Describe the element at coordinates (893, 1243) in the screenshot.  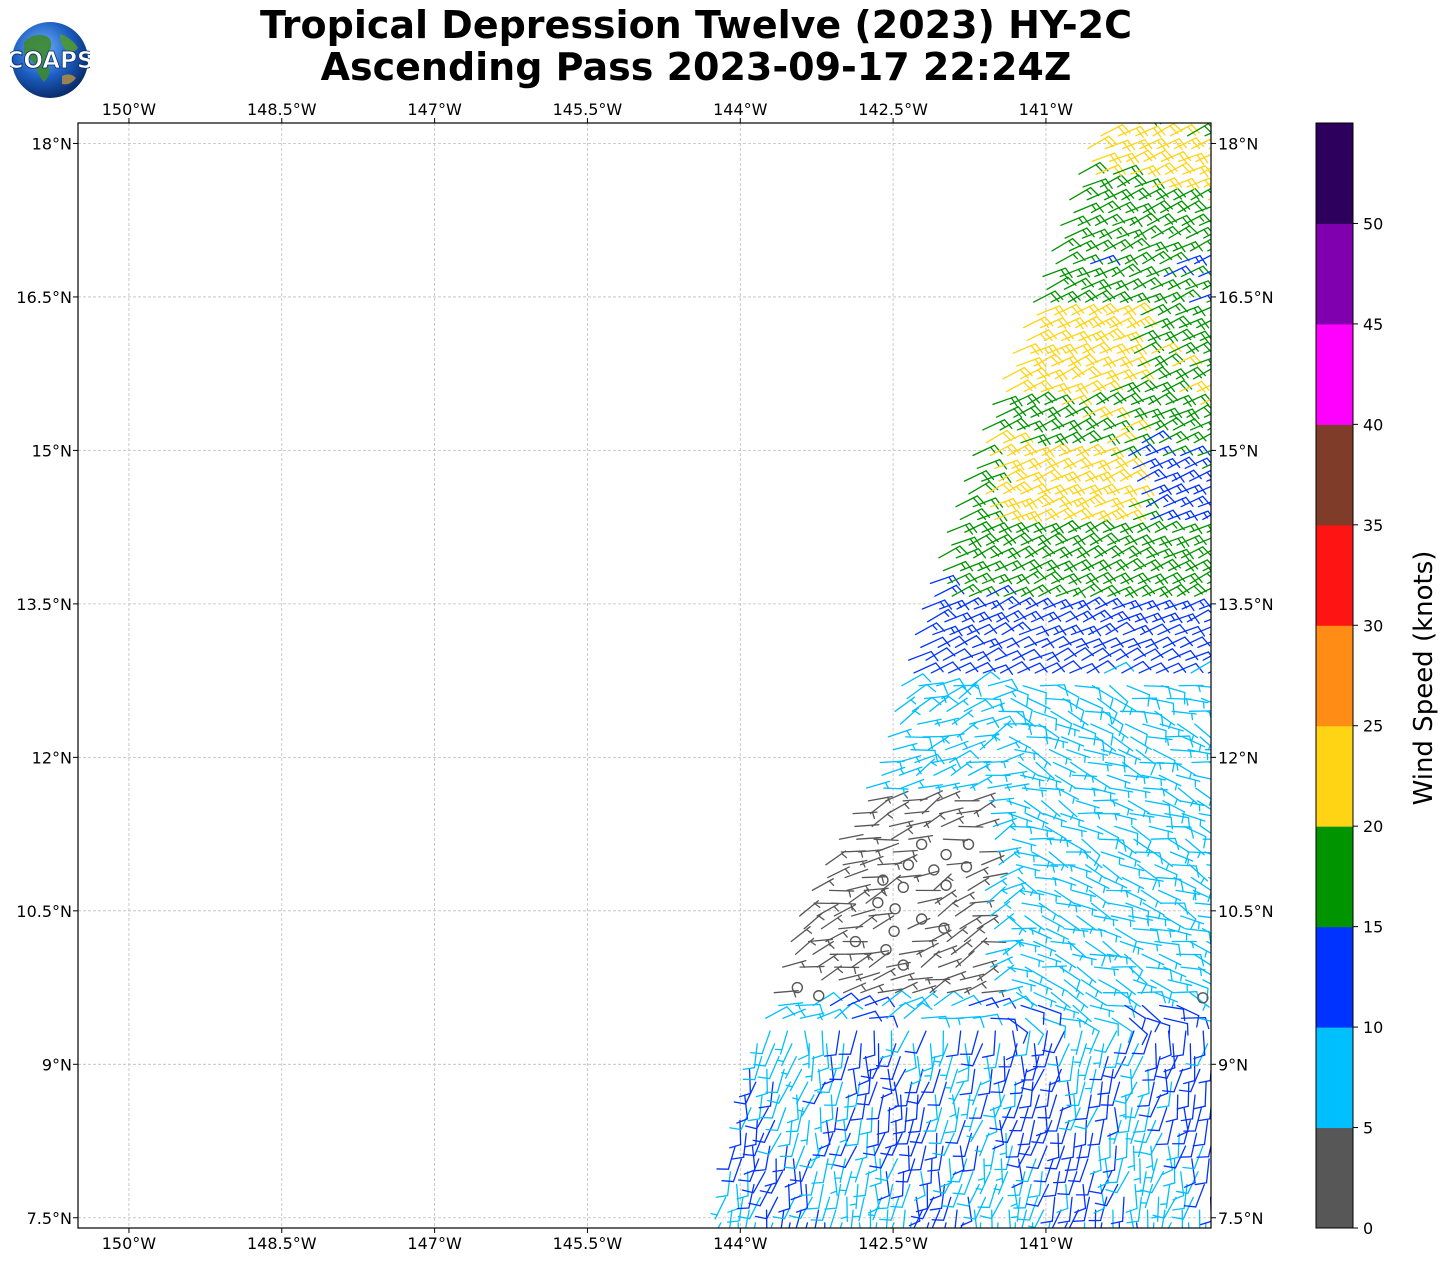
I see `lon-tick-label-bottom: 142.5°W` at that location.